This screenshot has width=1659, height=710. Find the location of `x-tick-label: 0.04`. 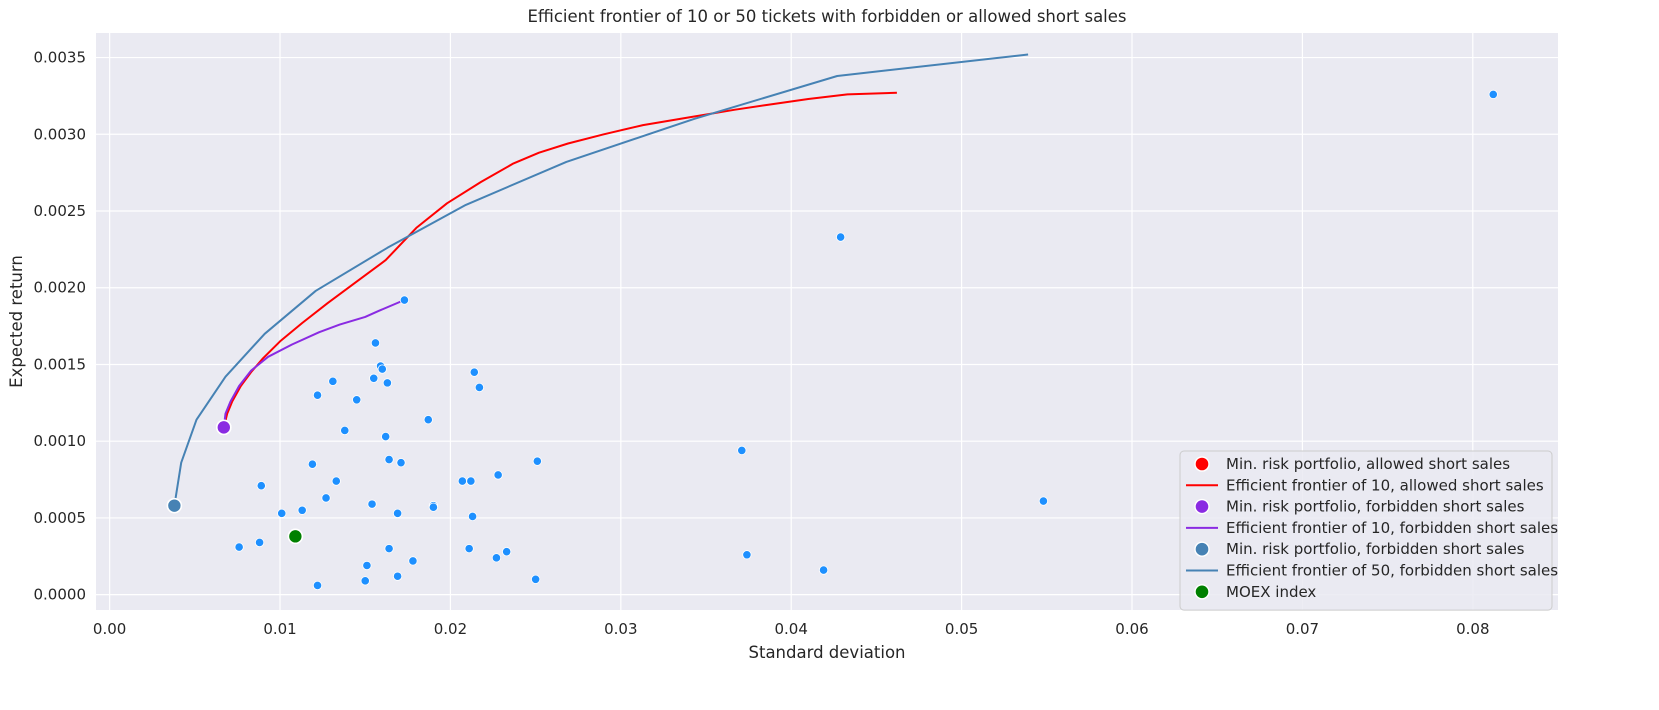

x-tick-label: 0.04 is located at coordinates (791, 629).